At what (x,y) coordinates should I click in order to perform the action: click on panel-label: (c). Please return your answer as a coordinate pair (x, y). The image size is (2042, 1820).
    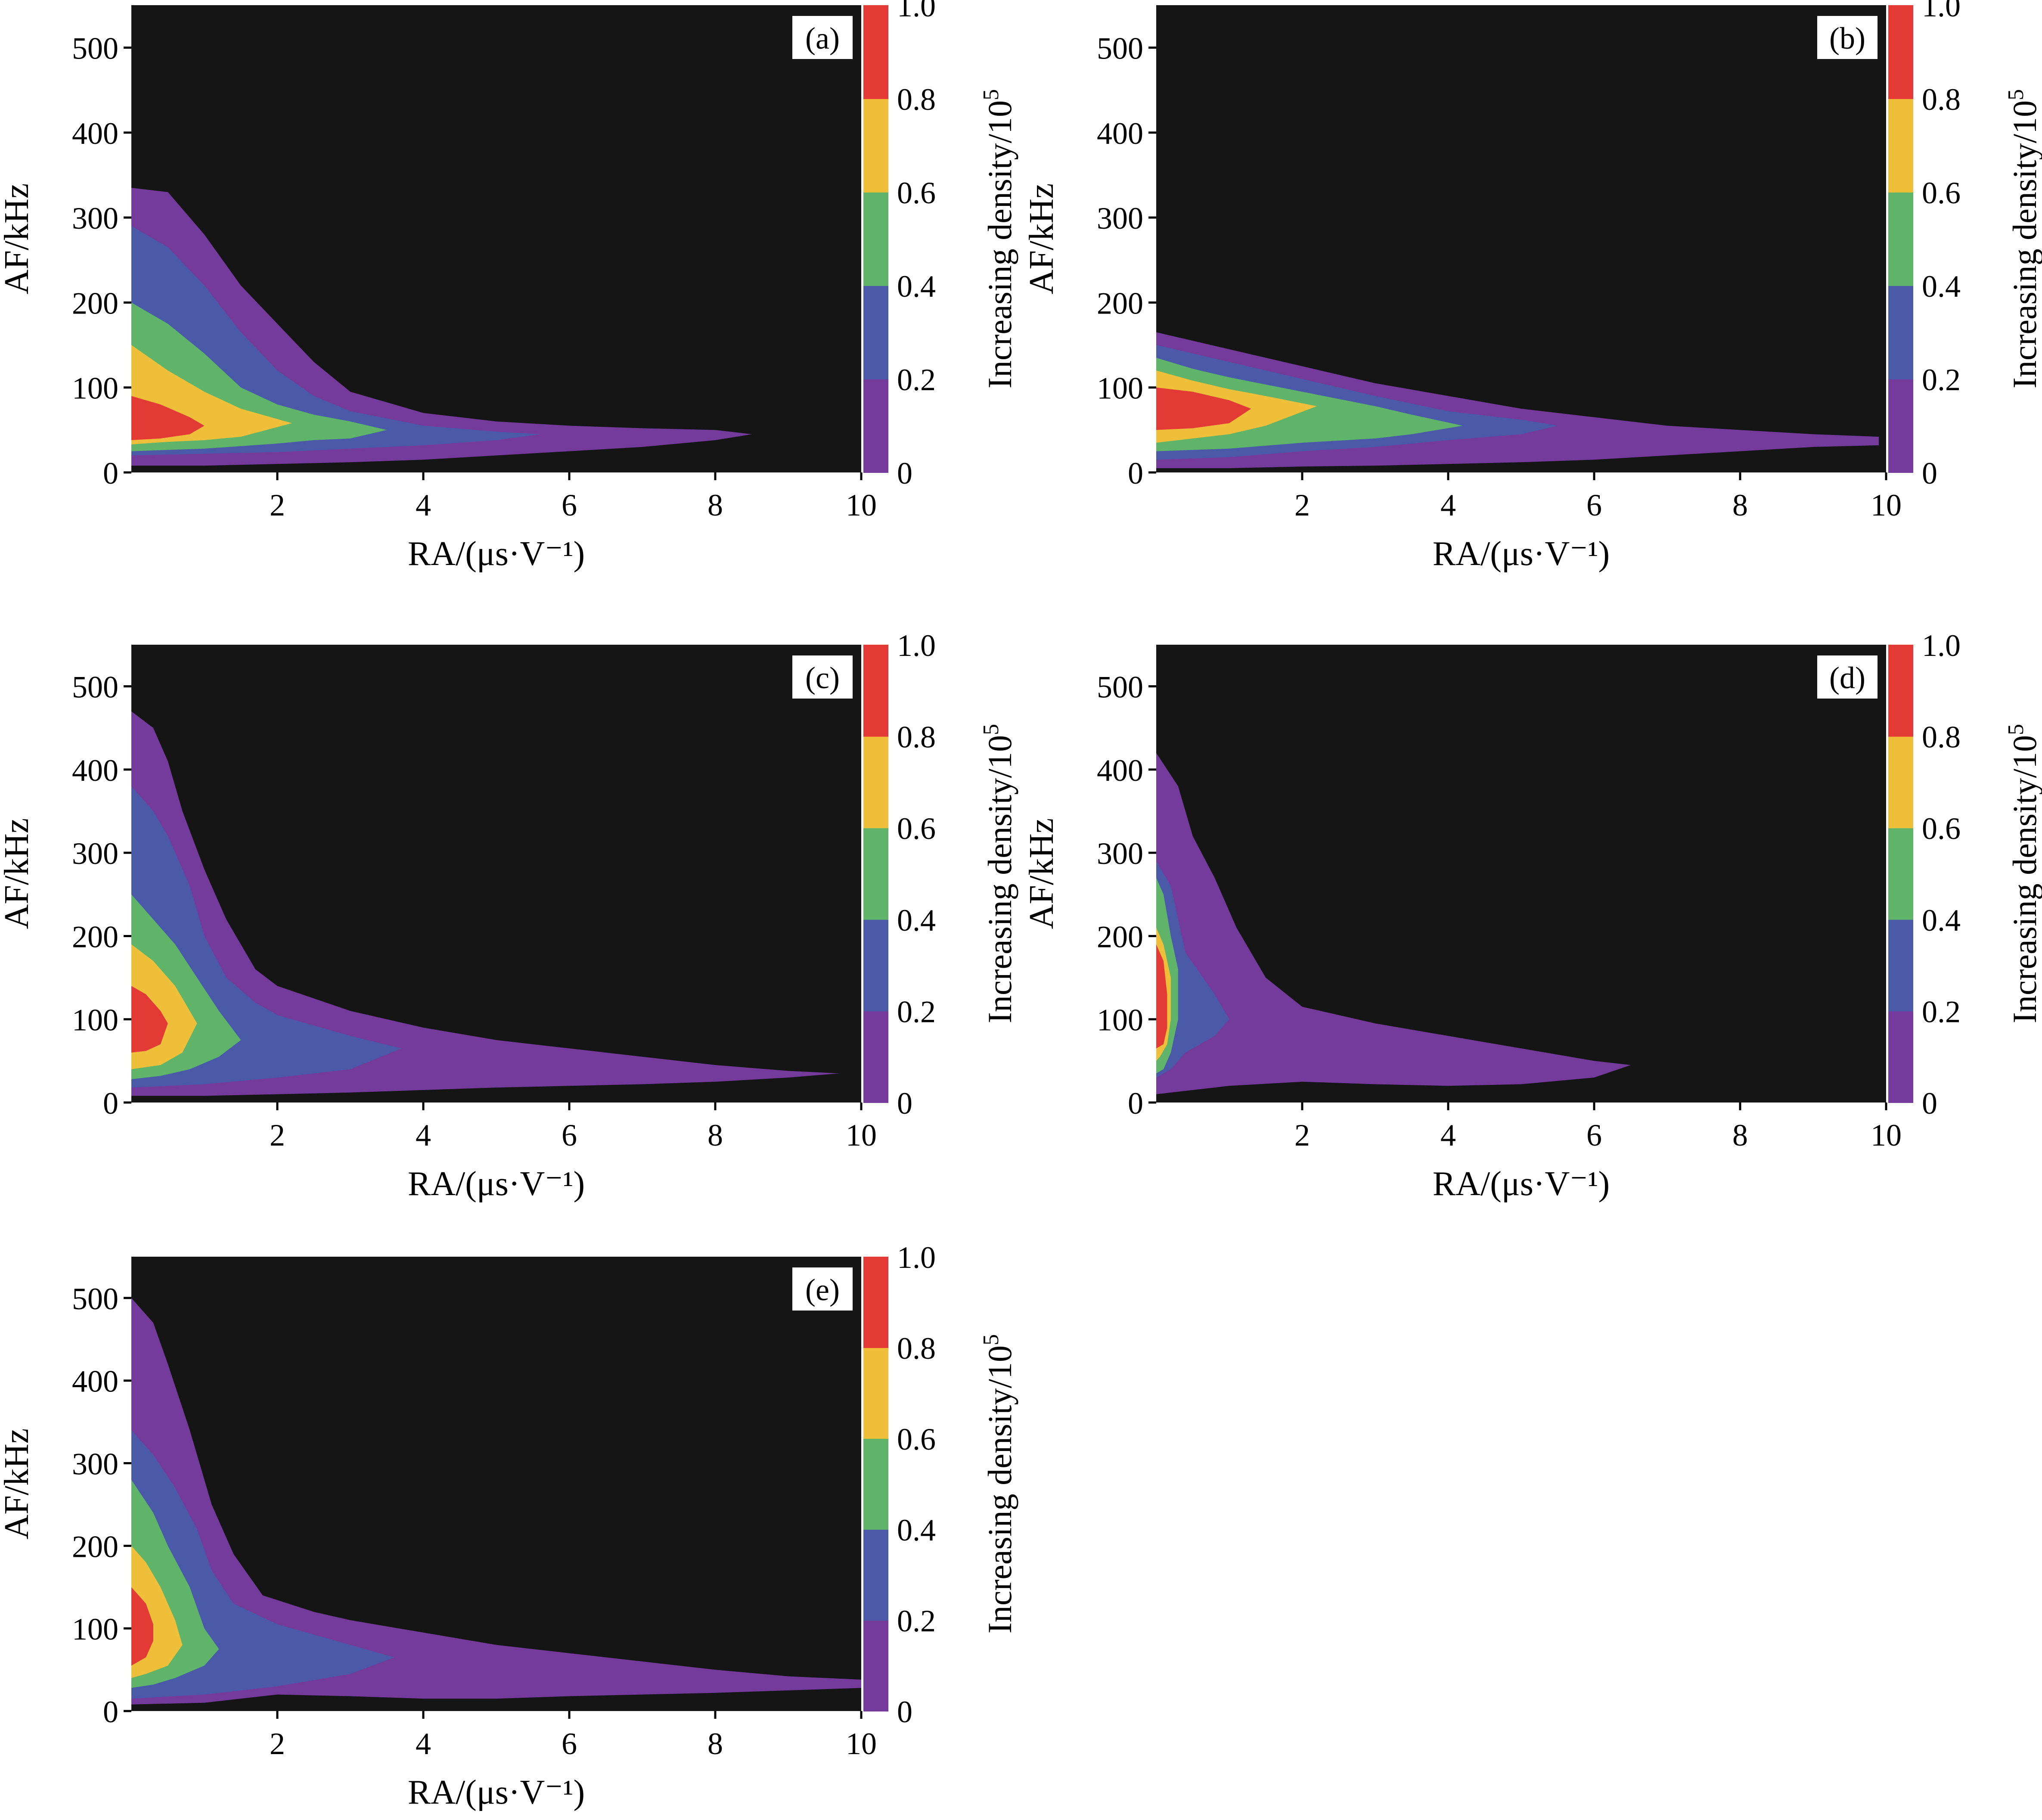
    Looking at the image, I should click on (823, 678).